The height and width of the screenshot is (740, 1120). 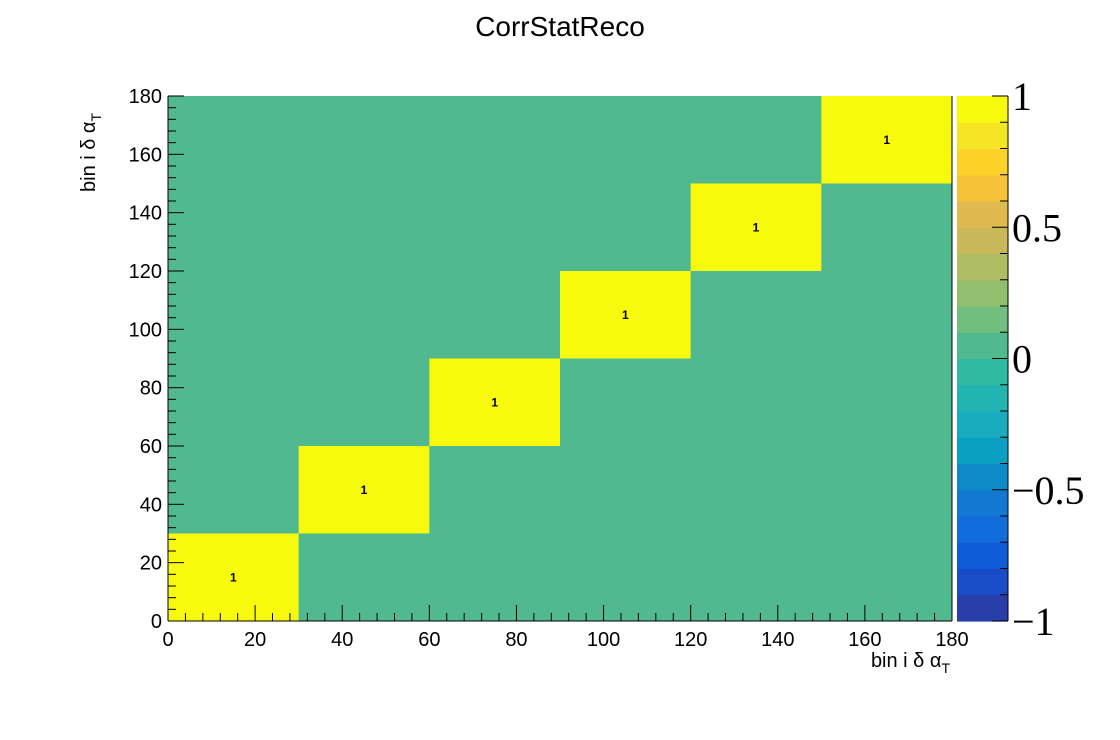 What do you see at coordinates (864, 640) in the screenshot?
I see `x-tick-label: 160` at bounding box center [864, 640].